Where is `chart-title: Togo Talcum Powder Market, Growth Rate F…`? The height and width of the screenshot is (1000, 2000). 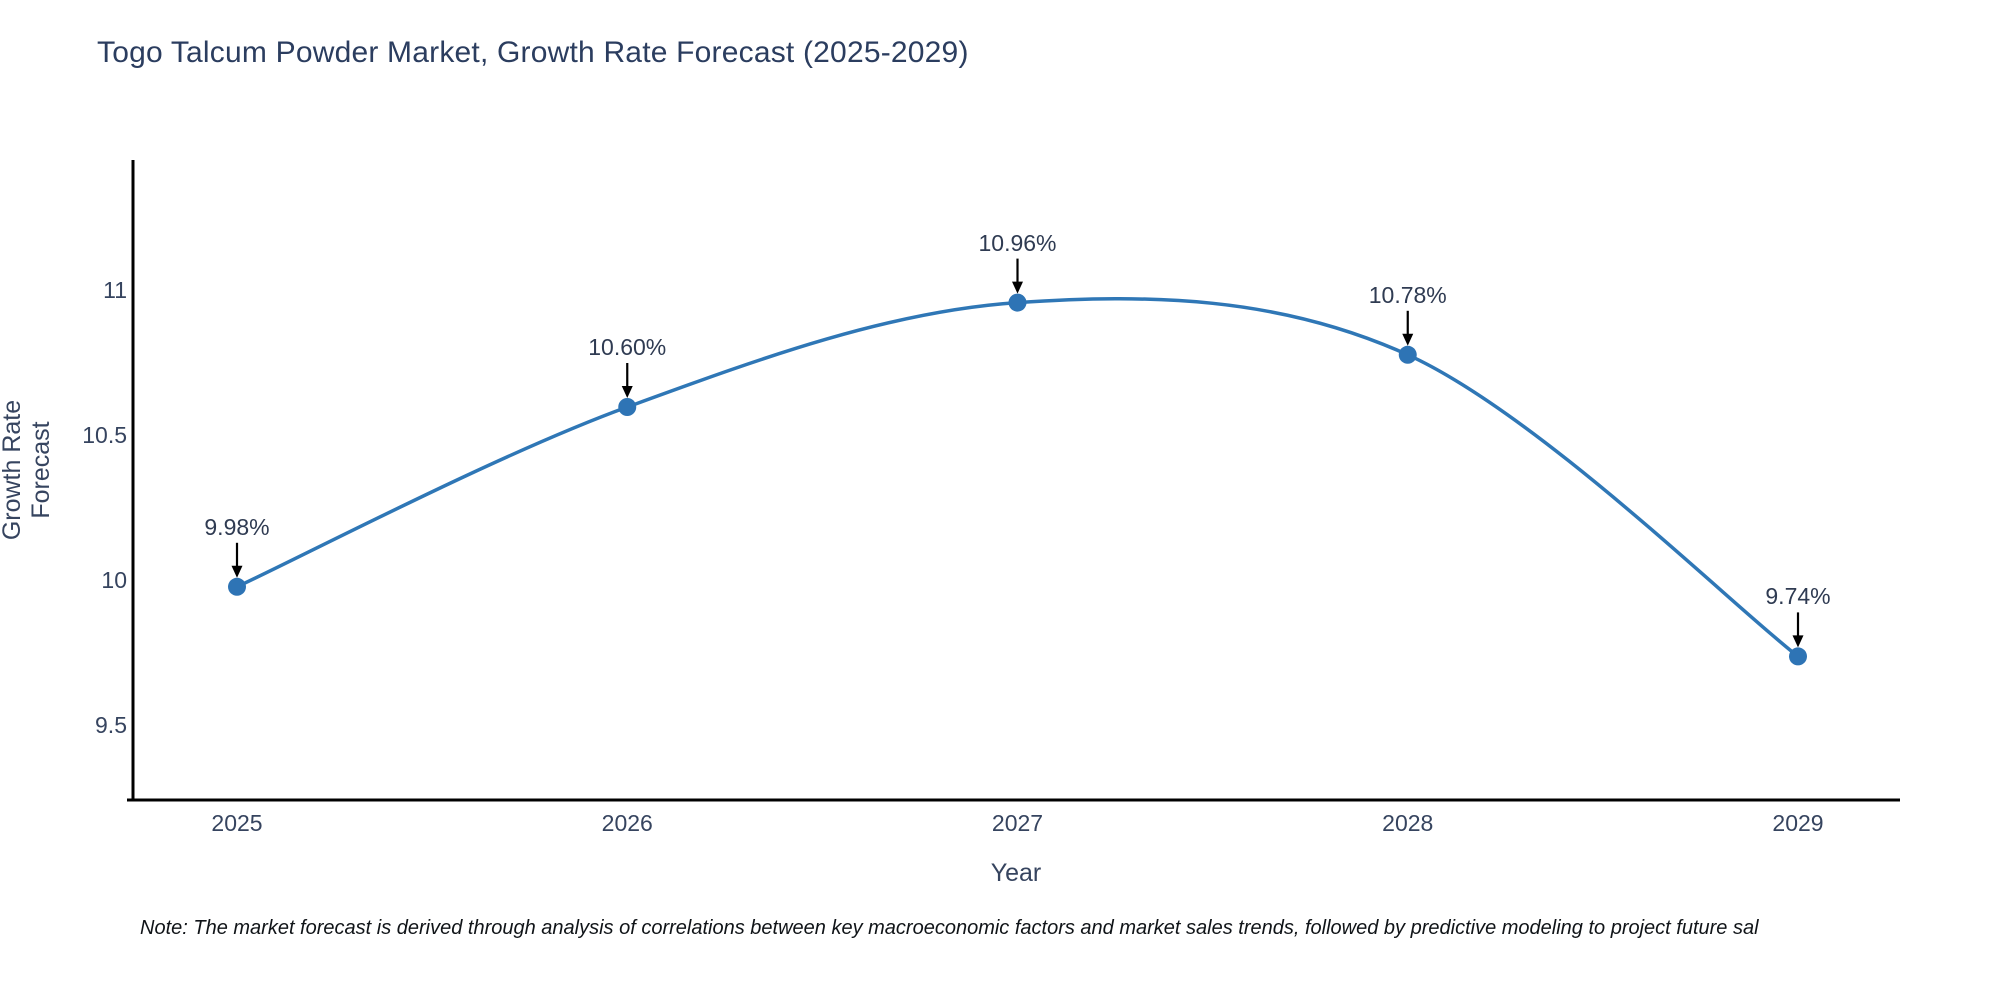 chart-title: Togo Talcum Powder Market, Growth Rate F… is located at coordinates (533, 52).